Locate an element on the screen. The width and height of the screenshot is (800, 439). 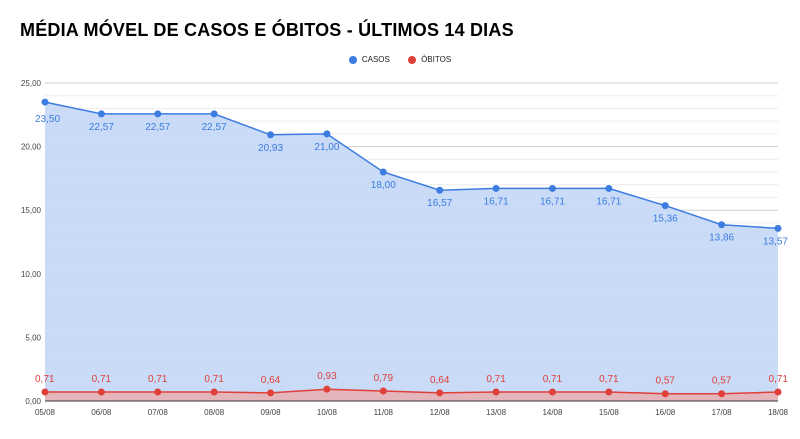
data-label-0: 21,00 is located at coordinates (326, 147).